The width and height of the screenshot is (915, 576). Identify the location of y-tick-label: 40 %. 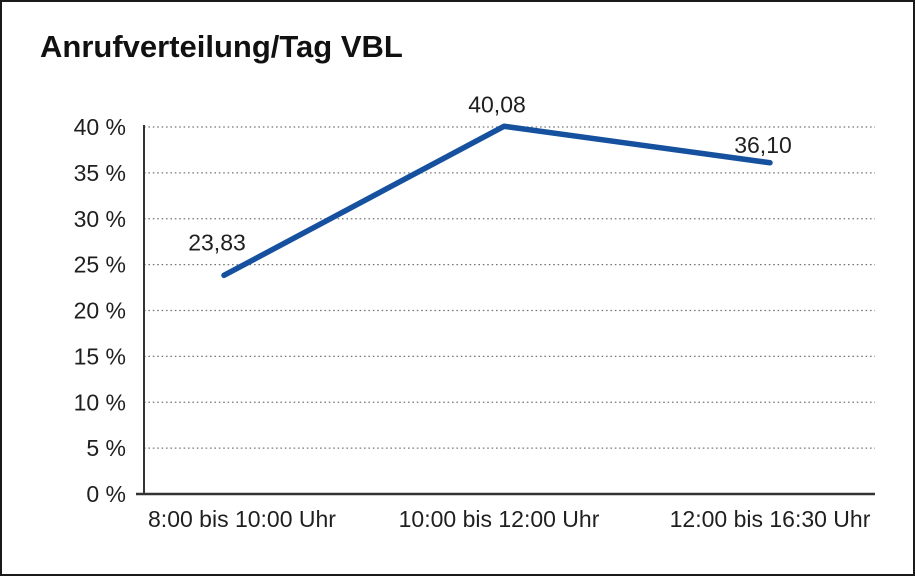
(100, 127).